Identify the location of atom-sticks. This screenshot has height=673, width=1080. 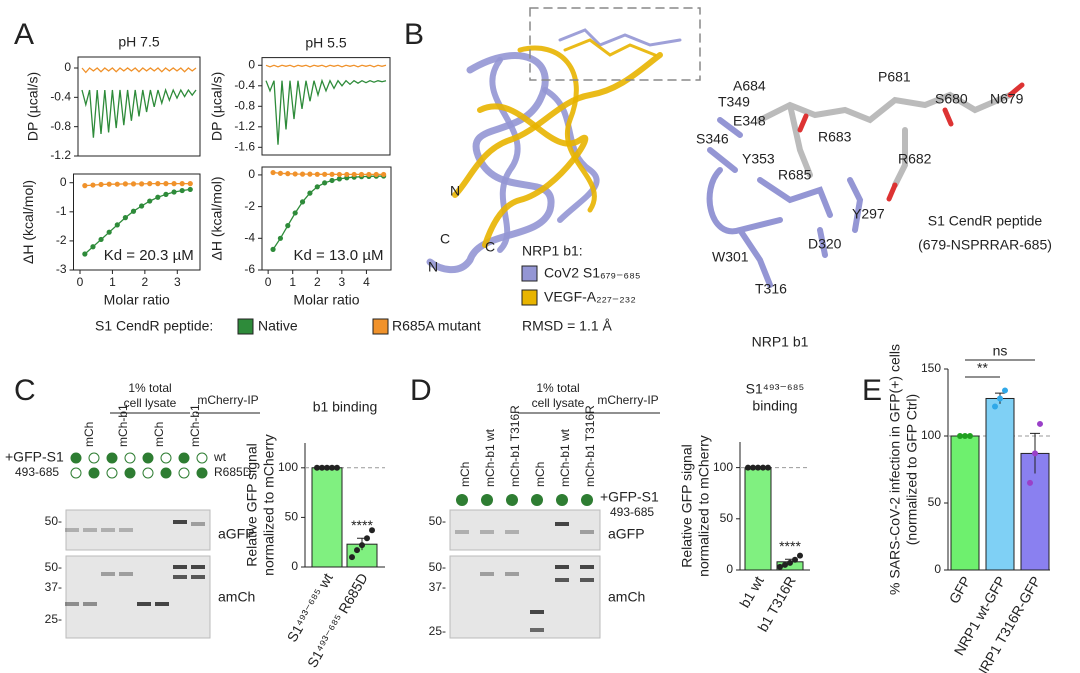
(911, 142).